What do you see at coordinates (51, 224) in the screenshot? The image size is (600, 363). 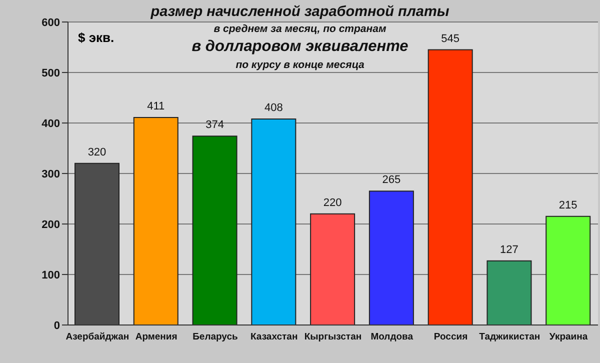 I see `y-tick-label: 200` at bounding box center [51, 224].